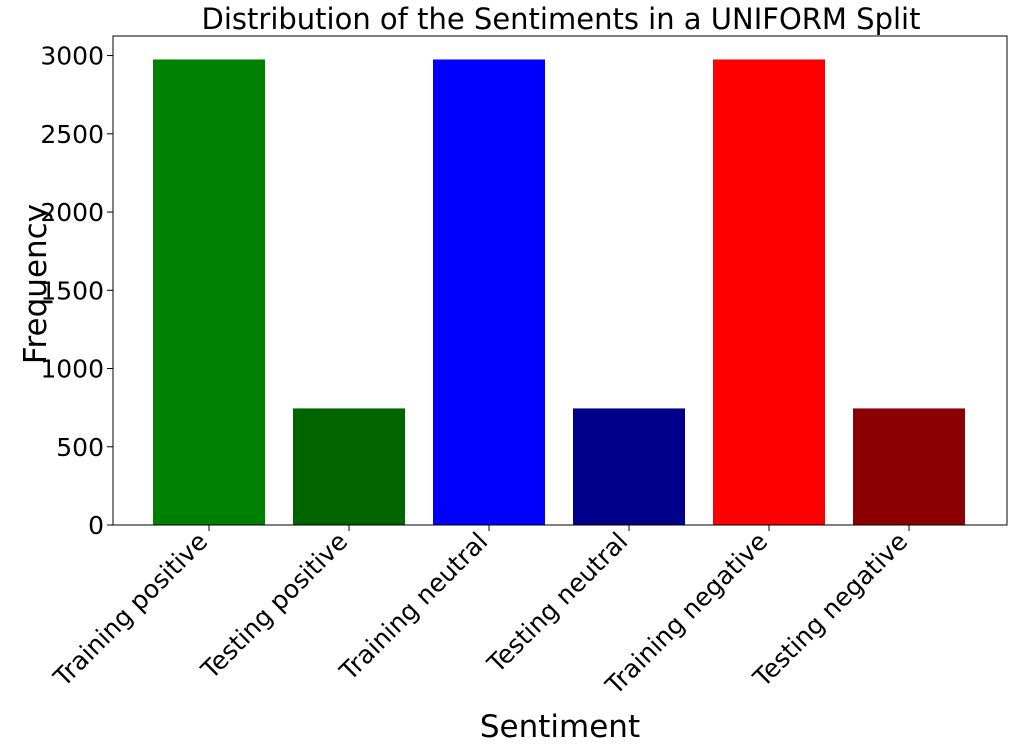 This screenshot has height=750, width=1013. What do you see at coordinates (72, 290) in the screenshot?
I see `y-tick-label: 1500` at bounding box center [72, 290].